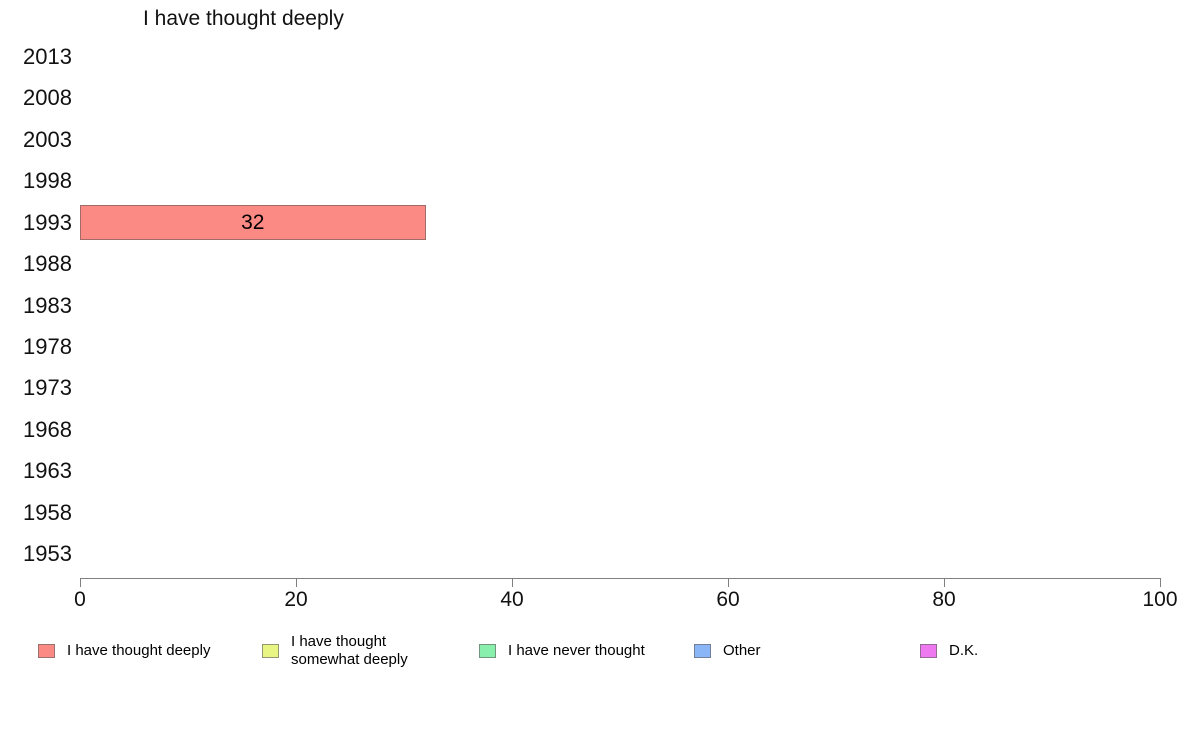  Describe the element at coordinates (47, 222) in the screenshot. I see `y-tick-label: 1993` at that location.